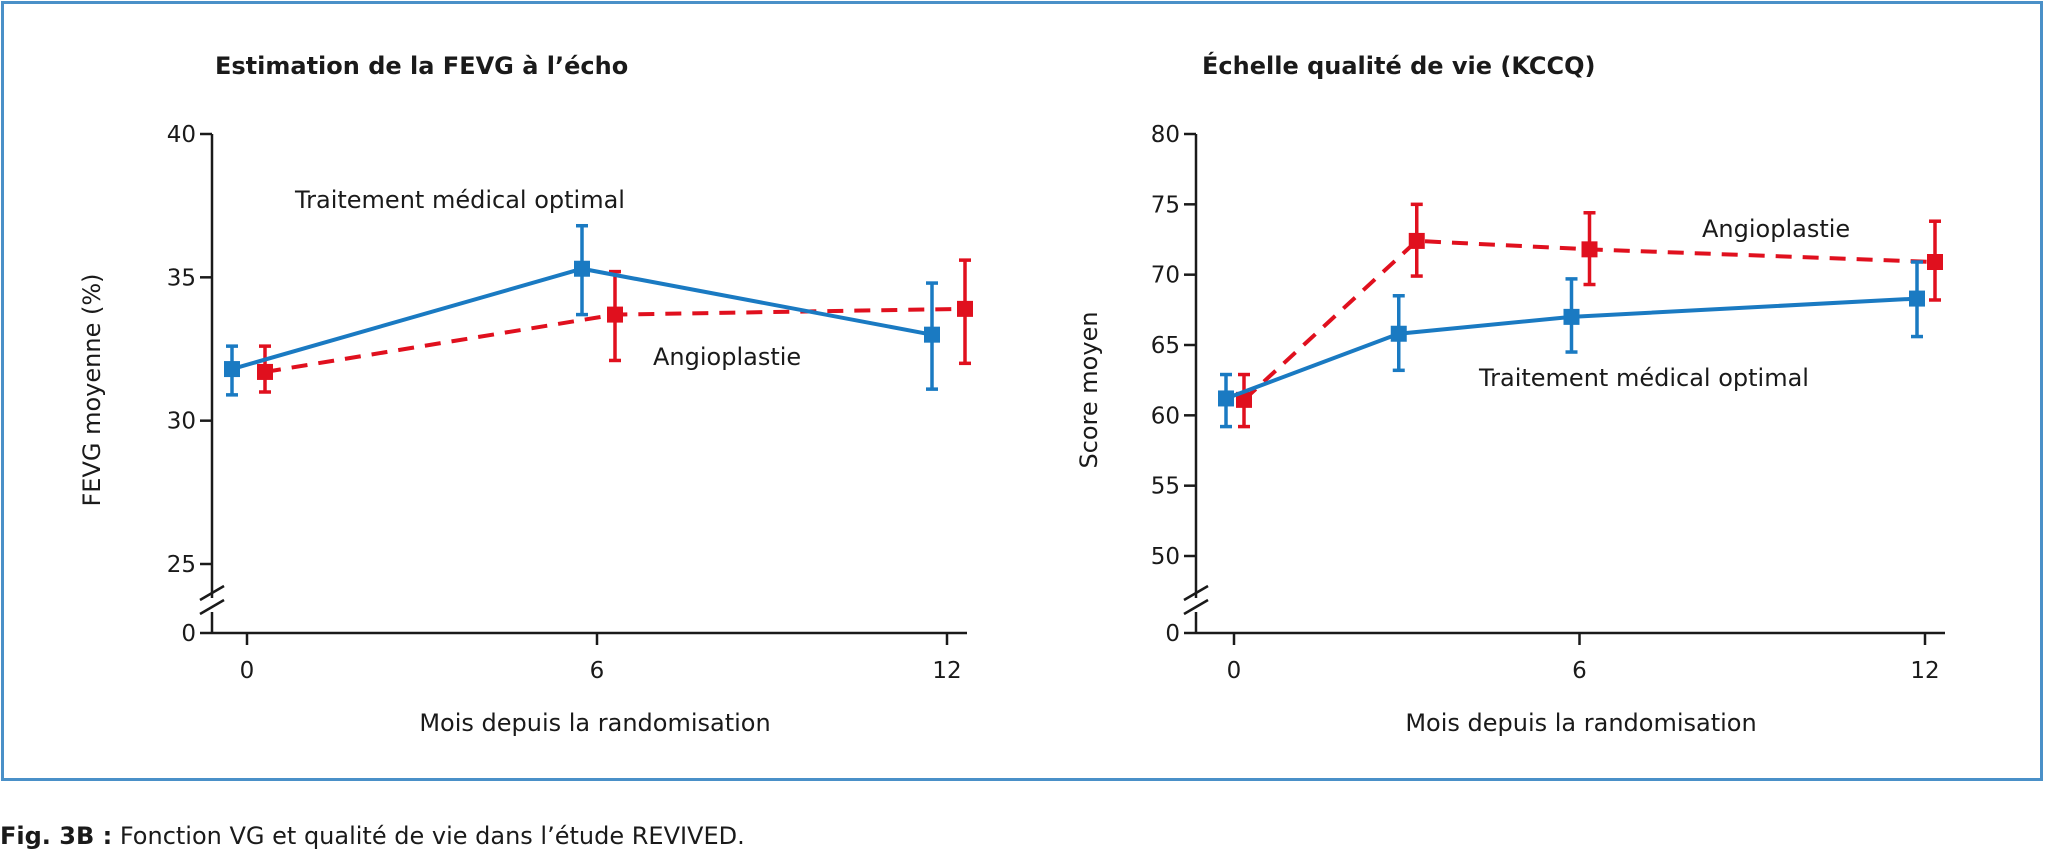 The width and height of the screenshot is (2048, 854). Describe the element at coordinates (56, 836) in the screenshot. I see `caption-label: Fig. 3B :` at that location.